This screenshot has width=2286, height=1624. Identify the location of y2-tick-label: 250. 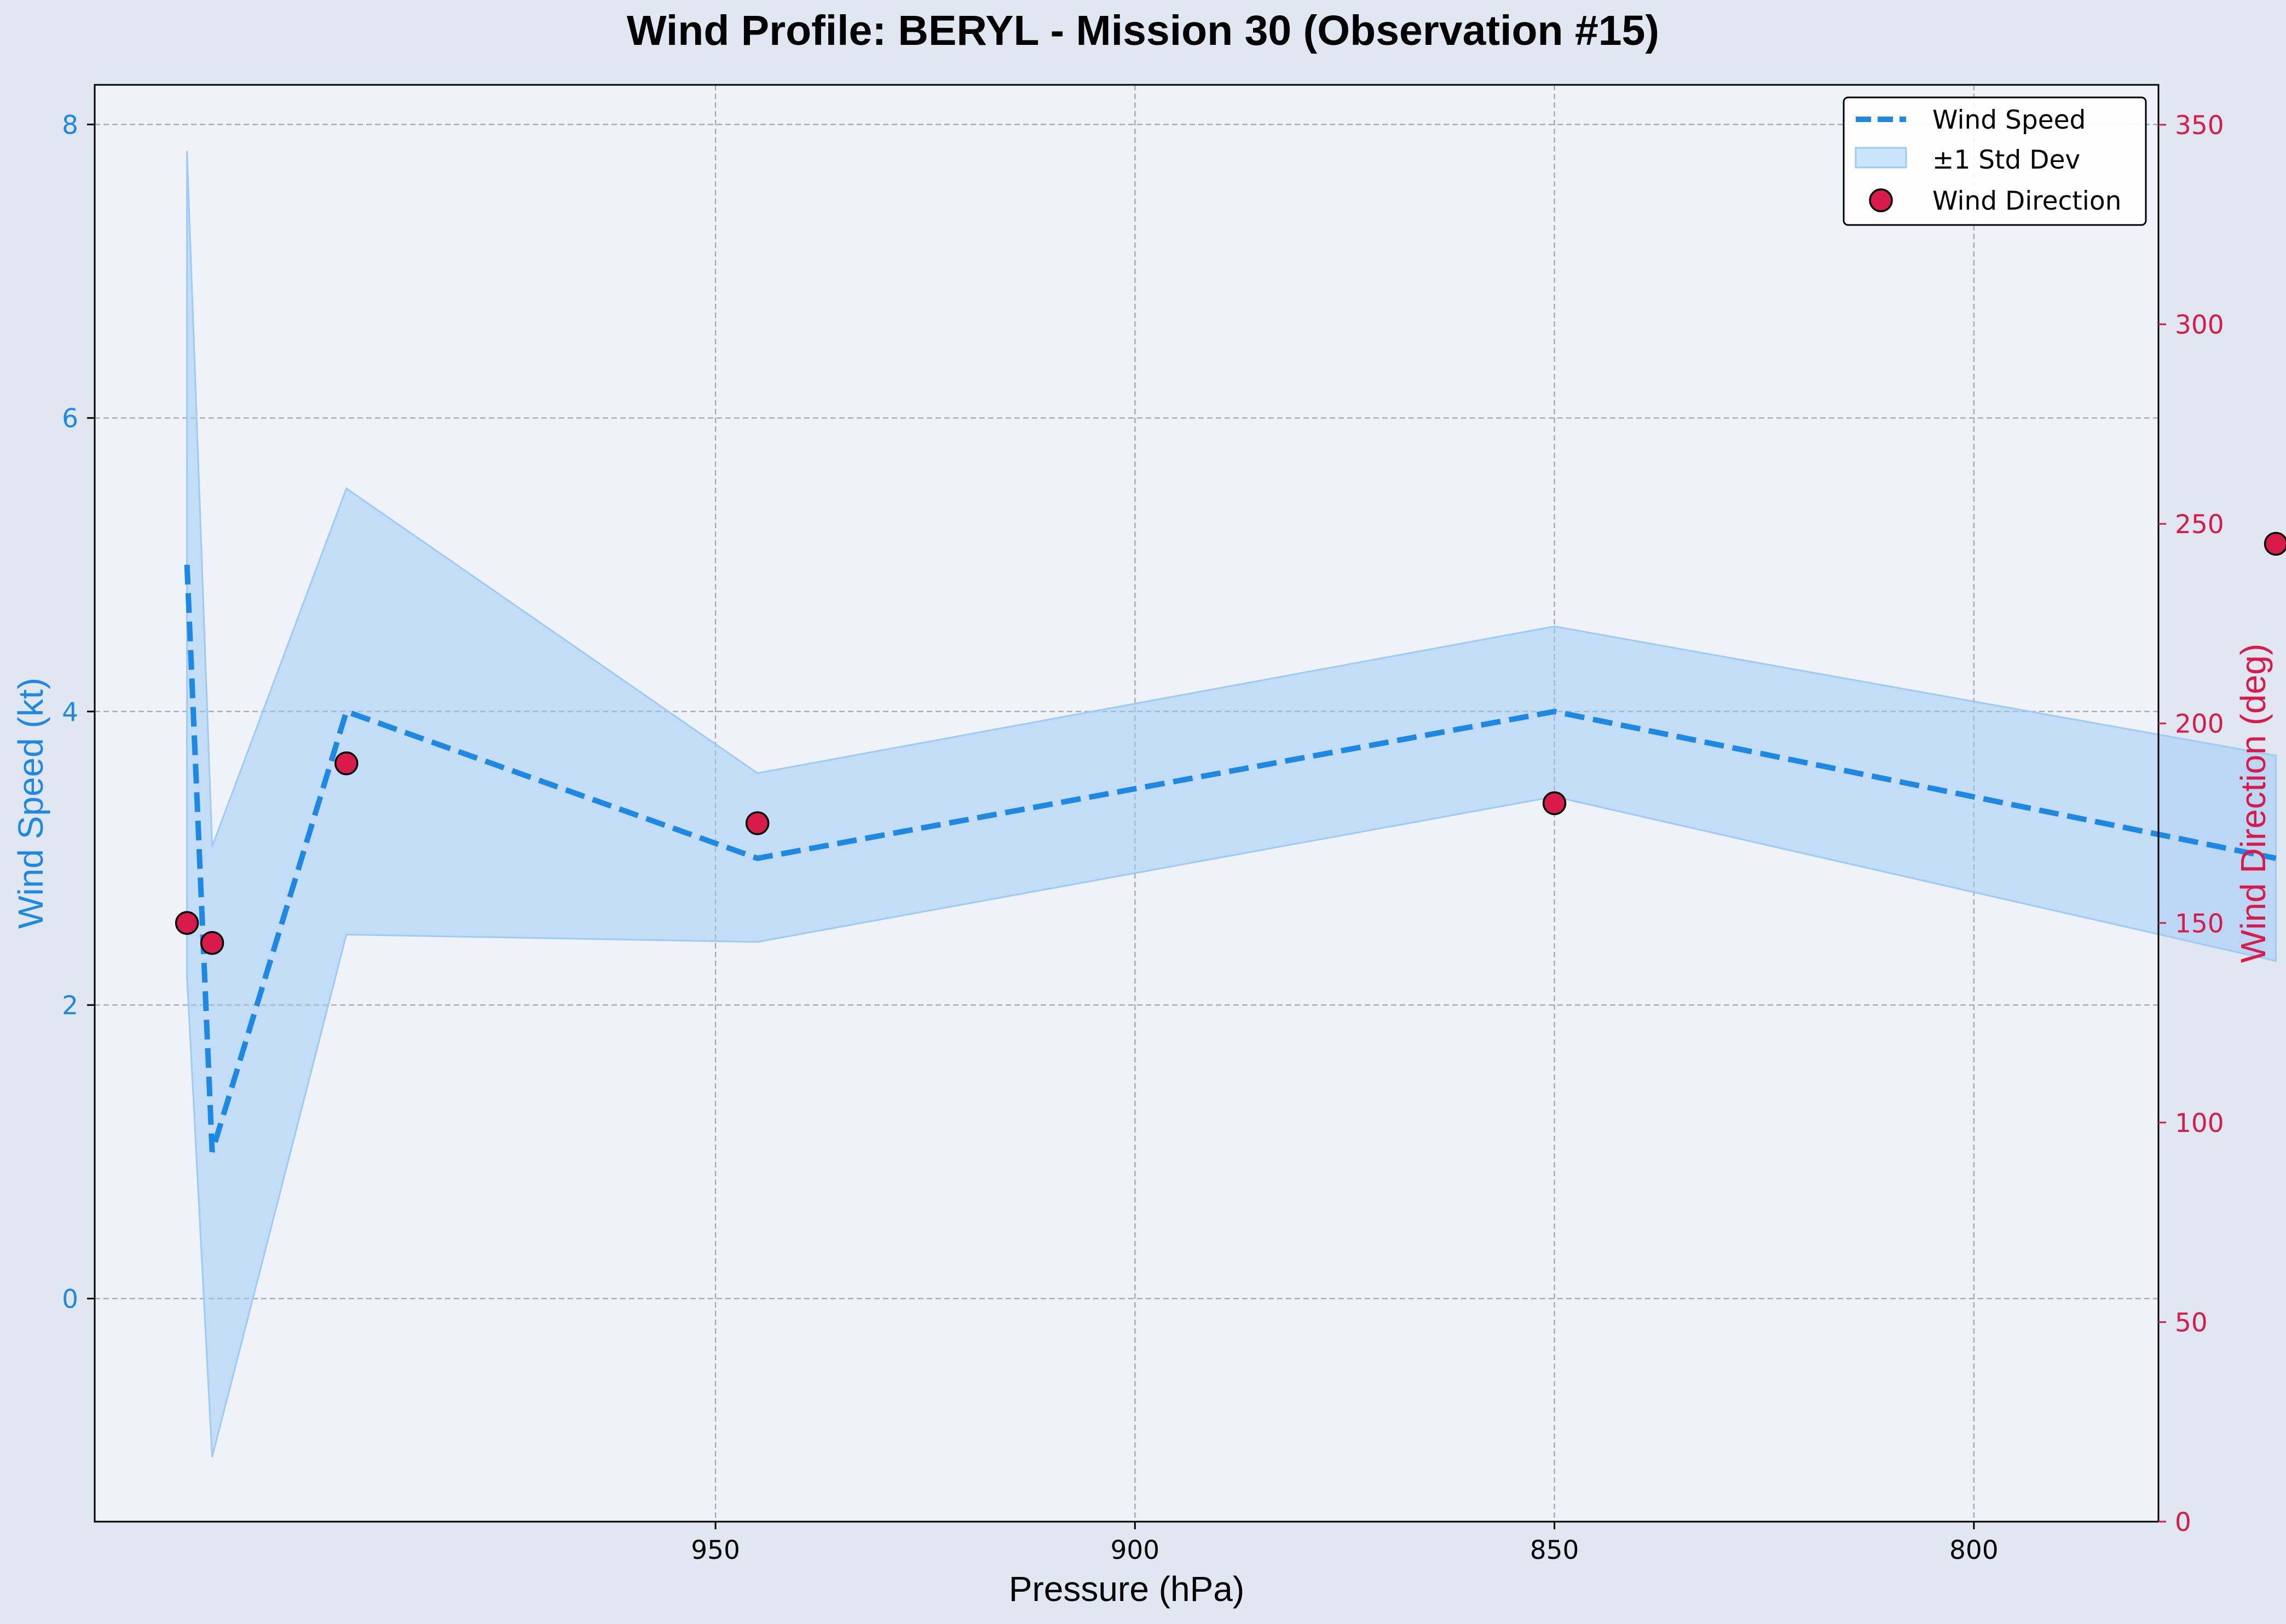
(2199, 525).